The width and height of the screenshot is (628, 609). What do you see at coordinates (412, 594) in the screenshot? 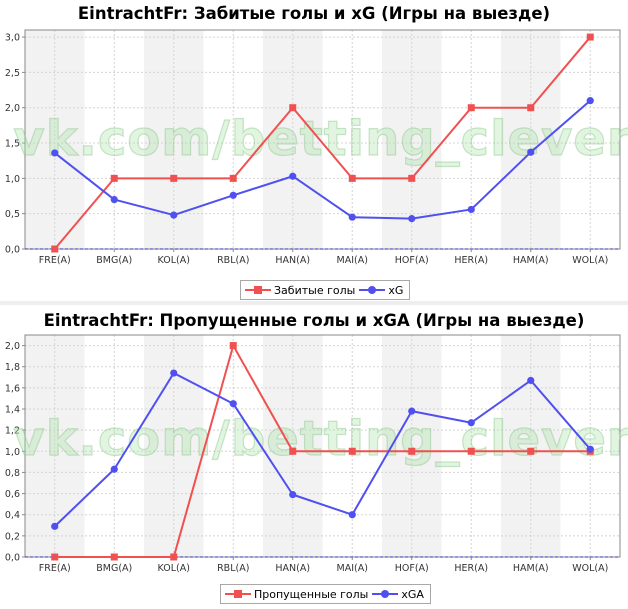
I see `legend-label: xGA` at bounding box center [412, 594].